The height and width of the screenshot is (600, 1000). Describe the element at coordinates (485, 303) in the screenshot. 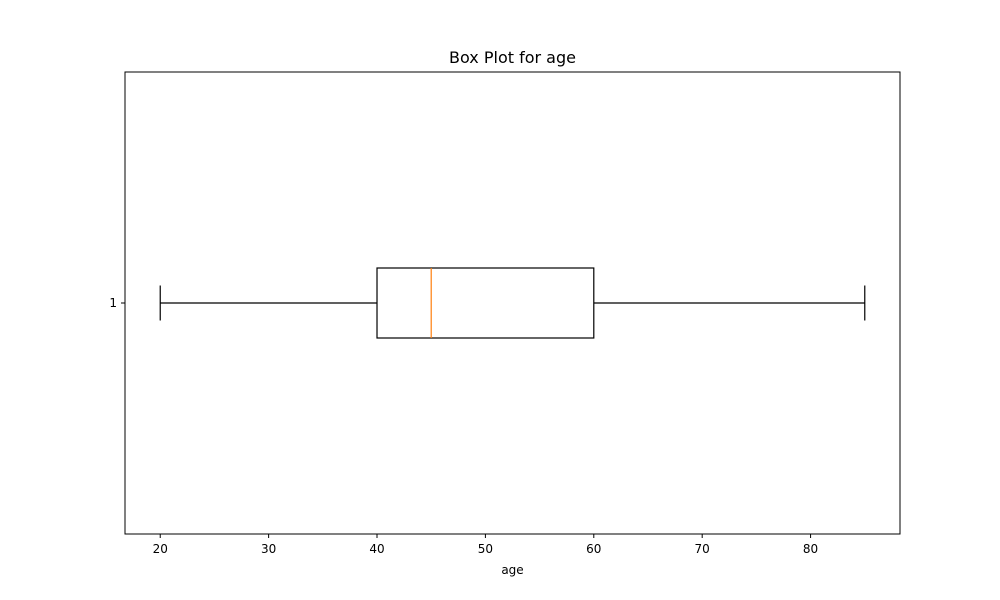

I see `iqr-box` at that location.